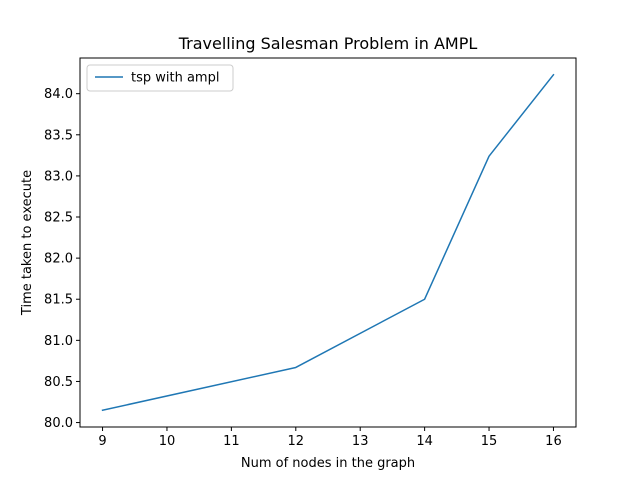  What do you see at coordinates (553, 441) in the screenshot?
I see `x-tick-label: 16` at bounding box center [553, 441].